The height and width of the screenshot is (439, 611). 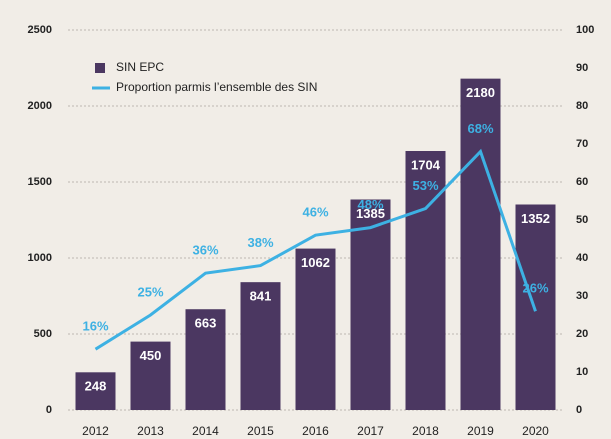 I want to click on y-tick-label: 0, so click(x=49, y=410).